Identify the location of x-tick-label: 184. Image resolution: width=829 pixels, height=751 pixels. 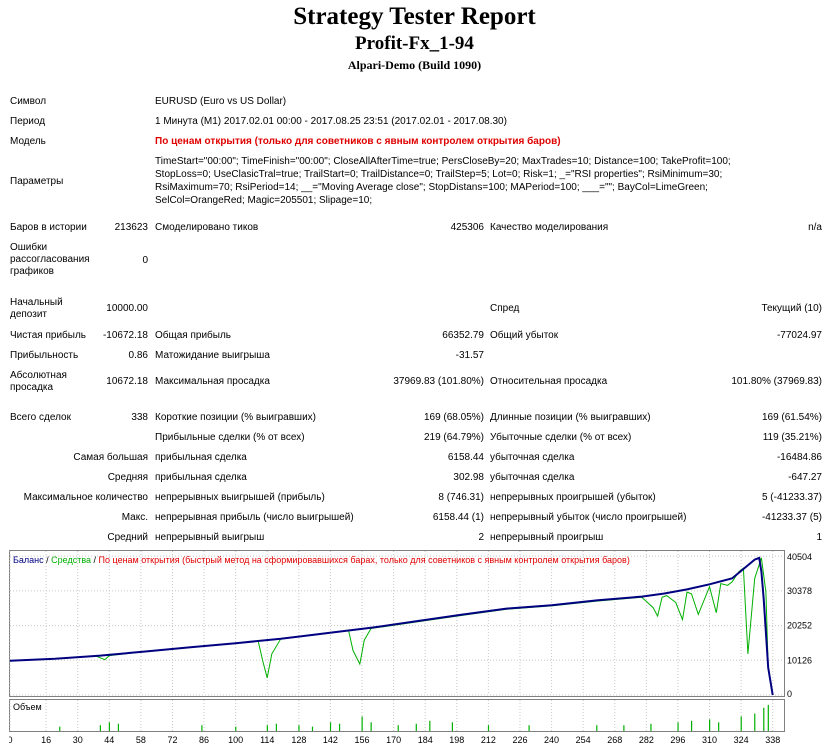
(425, 740).